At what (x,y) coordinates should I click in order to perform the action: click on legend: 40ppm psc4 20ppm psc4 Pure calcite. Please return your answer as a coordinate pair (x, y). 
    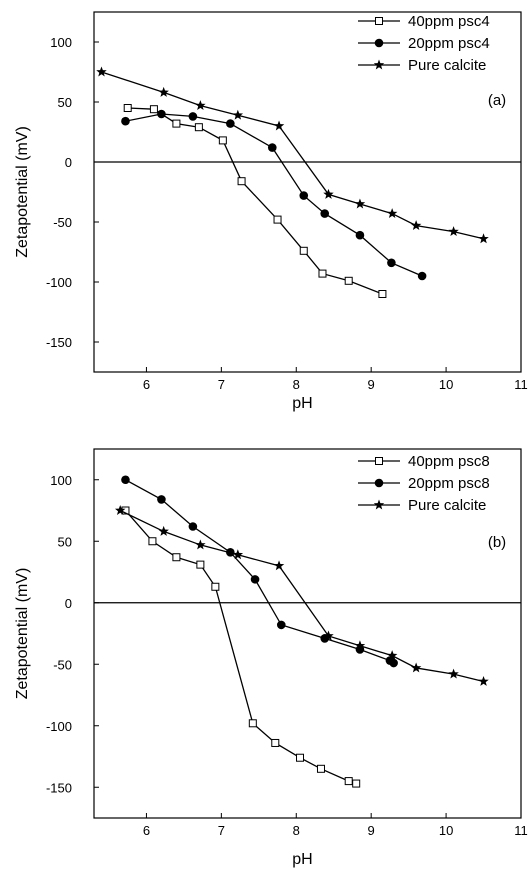
    Looking at the image, I should click on (424, 43).